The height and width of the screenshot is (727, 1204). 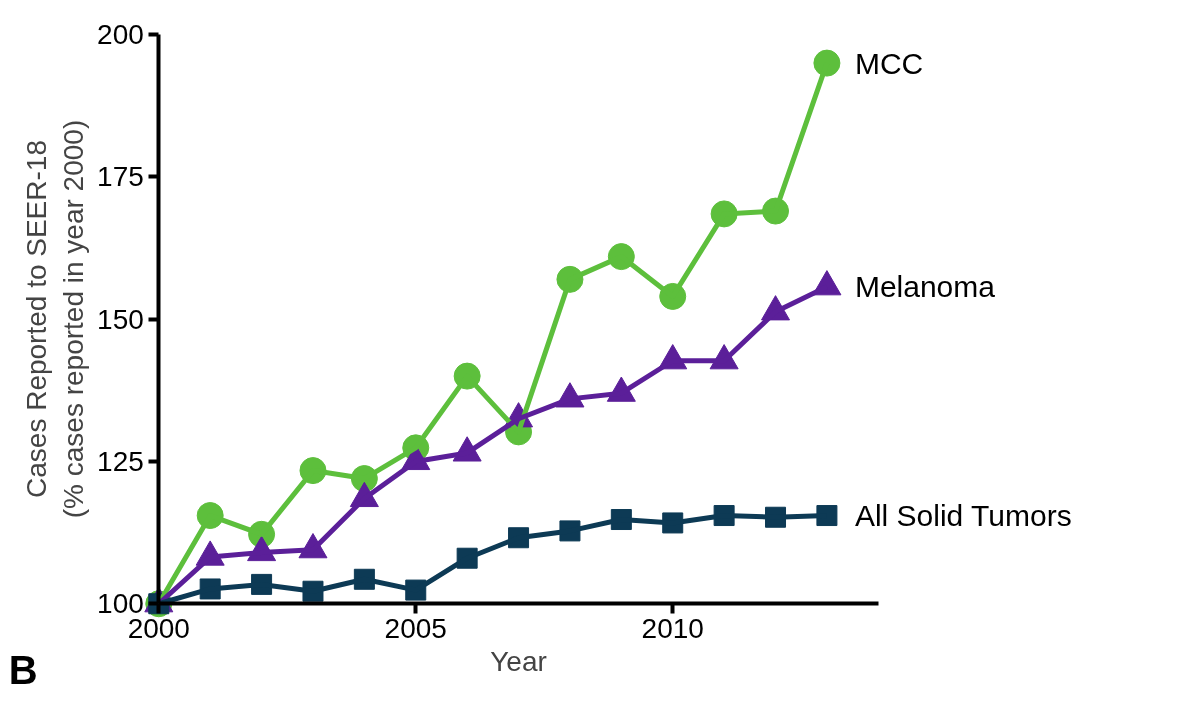 I want to click on series-label: MCC, so click(x=889, y=63).